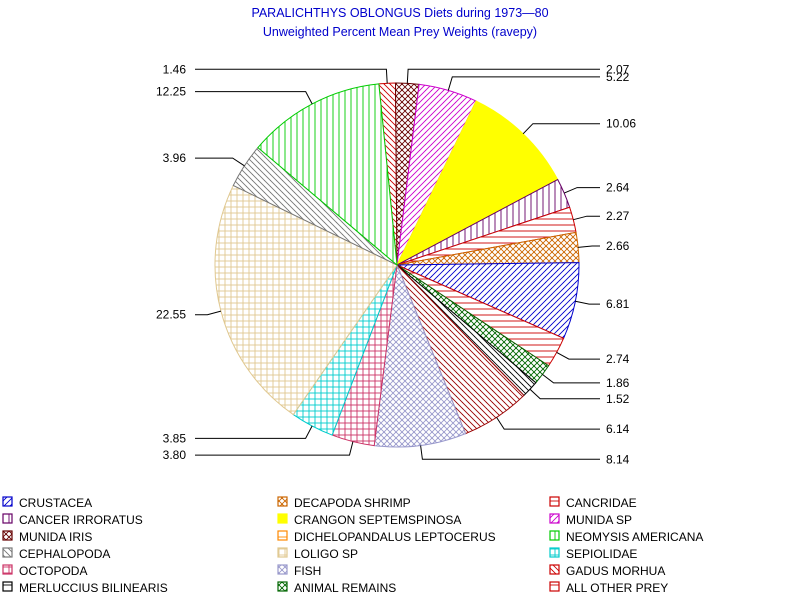 This screenshot has height=600, width=800. Describe the element at coordinates (171, 92) in the screenshot. I see `slice-value-label: 12.25` at that location.